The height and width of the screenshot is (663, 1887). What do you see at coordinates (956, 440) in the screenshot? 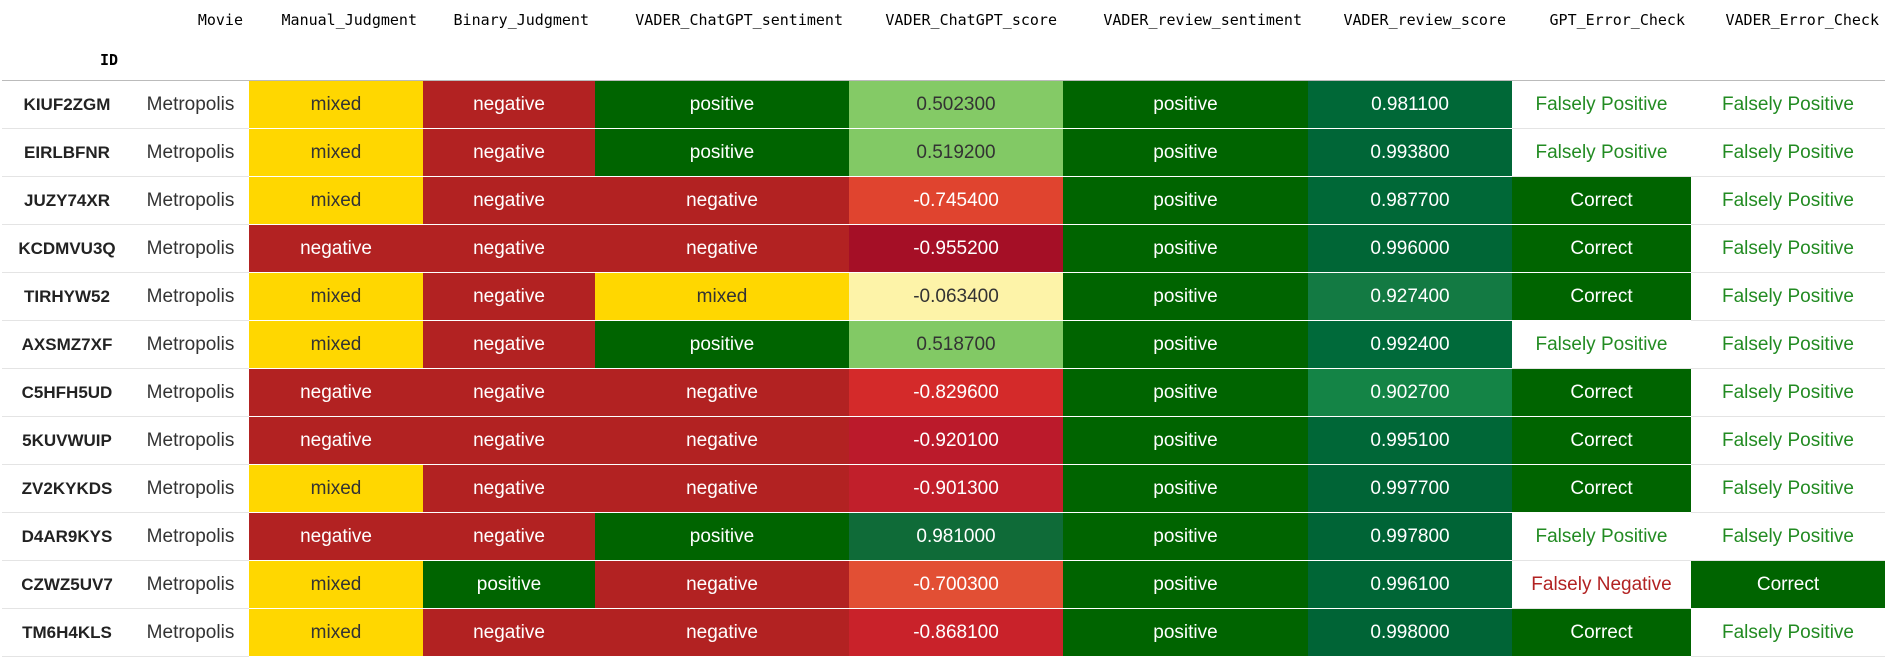
I see `table-cell: -0.920100` at bounding box center [956, 440].